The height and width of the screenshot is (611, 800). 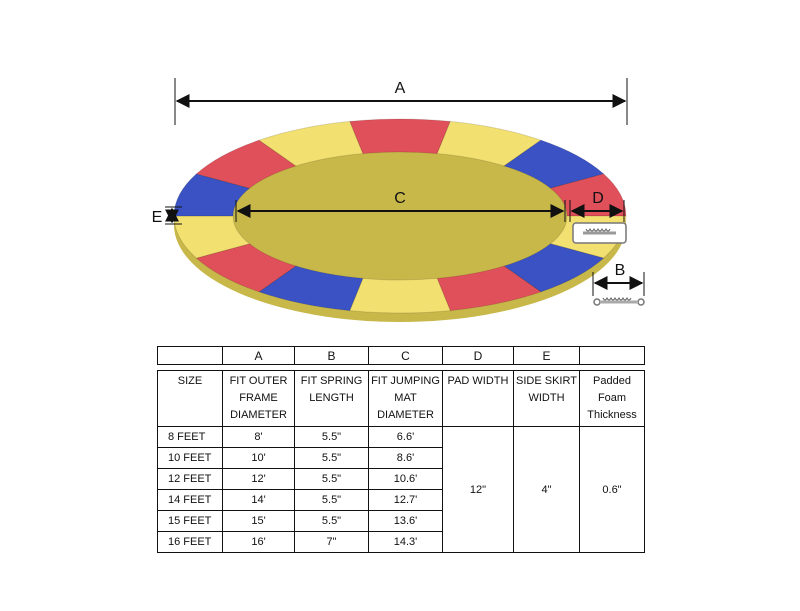 What do you see at coordinates (478, 489) in the screenshot?
I see `pad-width-cell: 12"` at bounding box center [478, 489].